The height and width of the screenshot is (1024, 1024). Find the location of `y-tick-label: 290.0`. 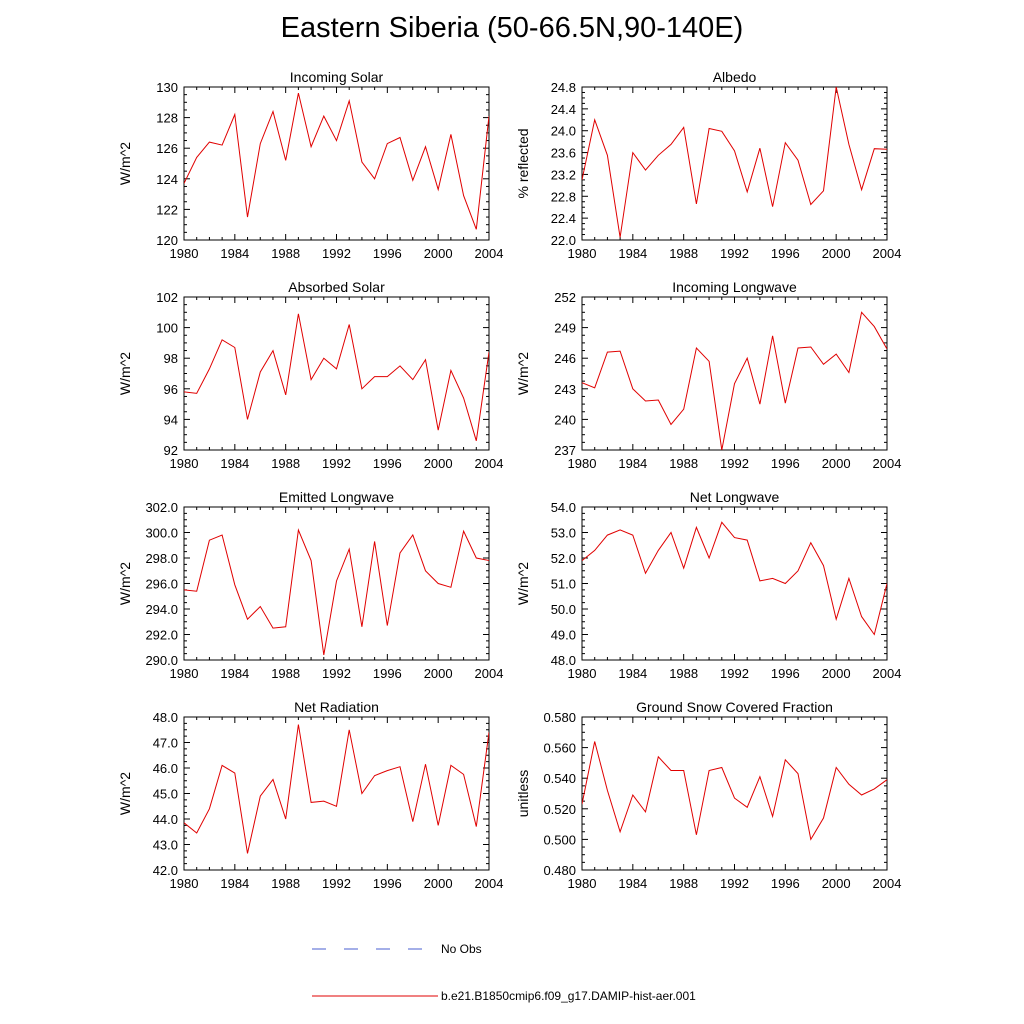

y-tick-label: 290.0 is located at coordinates (161, 660).